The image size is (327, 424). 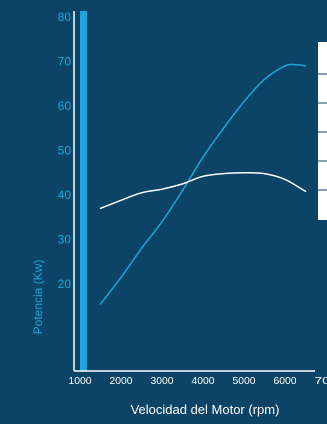 What do you see at coordinates (65, 284) in the screenshot?
I see `y-tick-label: 20` at bounding box center [65, 284].